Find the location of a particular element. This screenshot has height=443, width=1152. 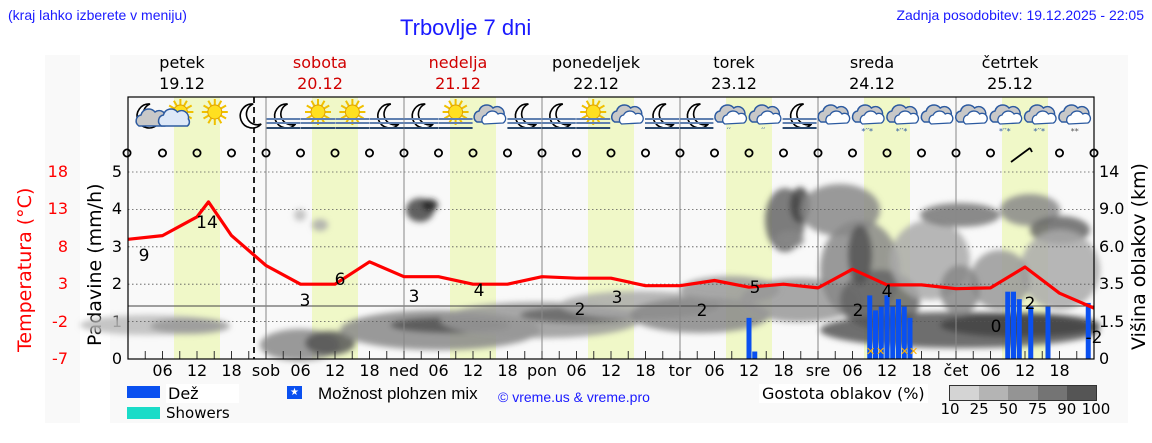

density-swatch is located at coordinates (965, 393).